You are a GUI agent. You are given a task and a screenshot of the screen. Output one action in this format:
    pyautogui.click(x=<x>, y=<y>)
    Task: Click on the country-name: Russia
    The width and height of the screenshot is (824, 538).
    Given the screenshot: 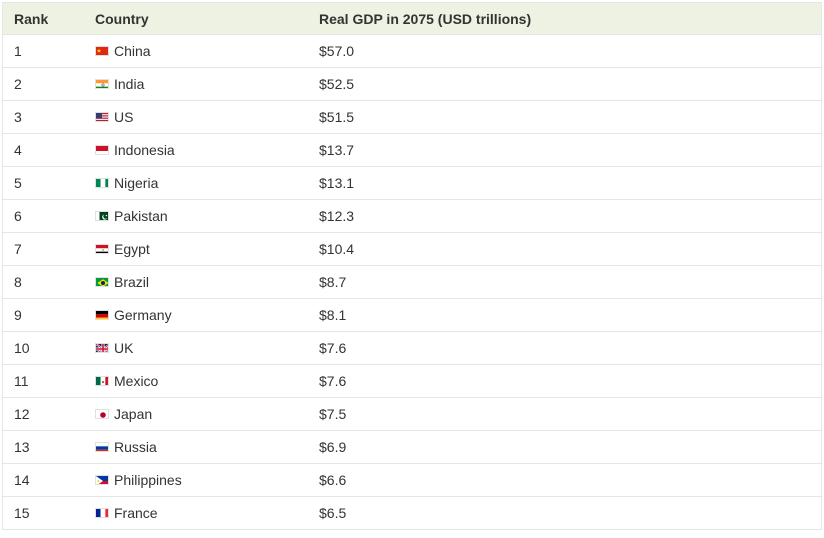 What is the action you would take?
    pyautogui.click(x=135, y=447)
    